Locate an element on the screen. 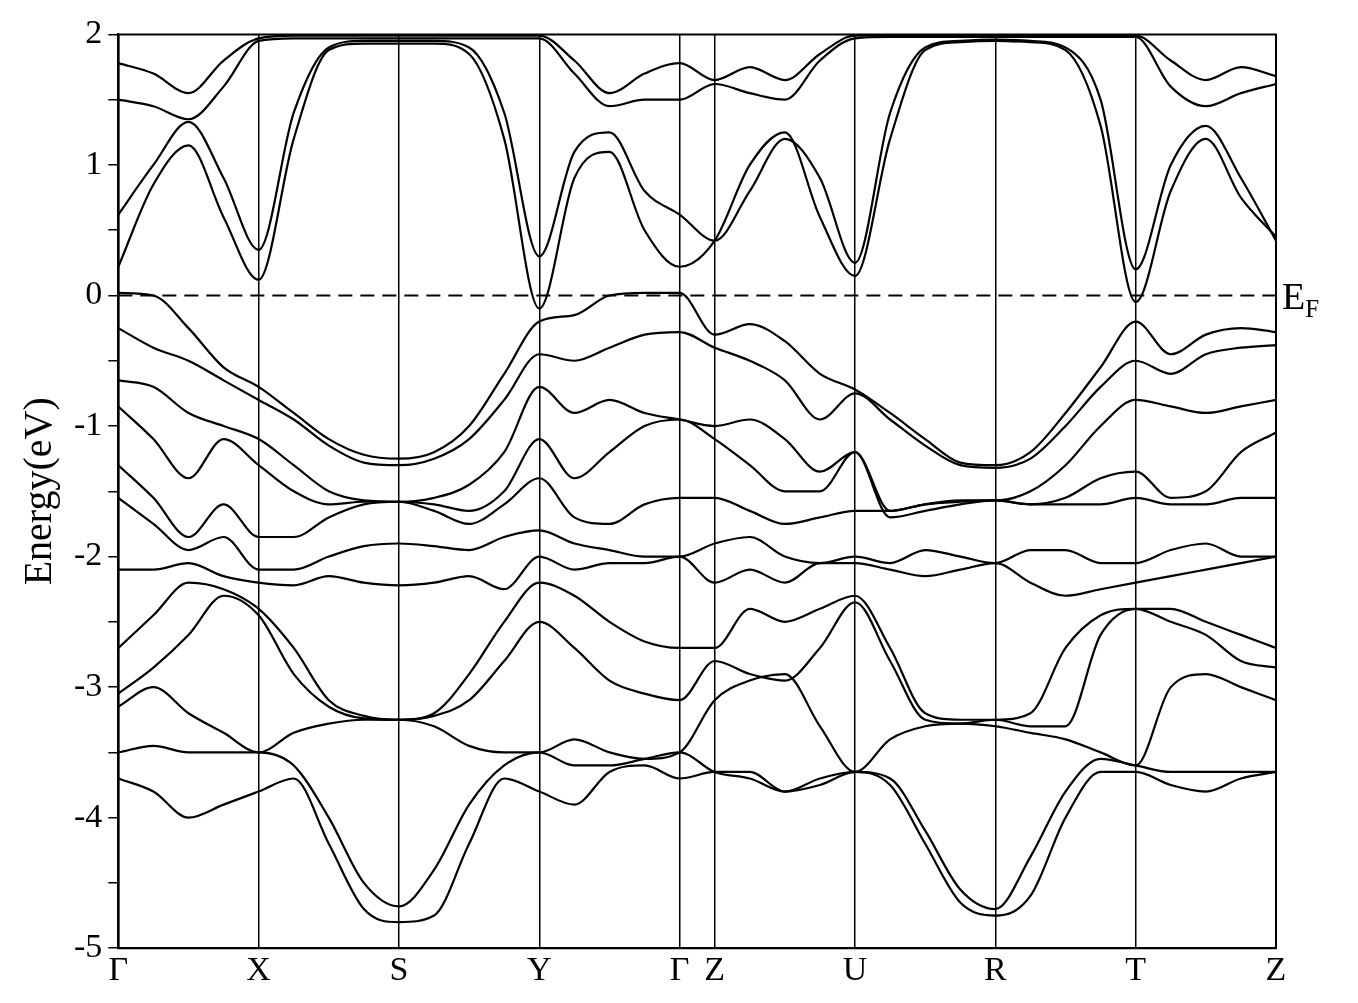 This screenshot has width=1358, height=1003. y-axis-title: Energy(eV) is located at coordinates (37, 491).